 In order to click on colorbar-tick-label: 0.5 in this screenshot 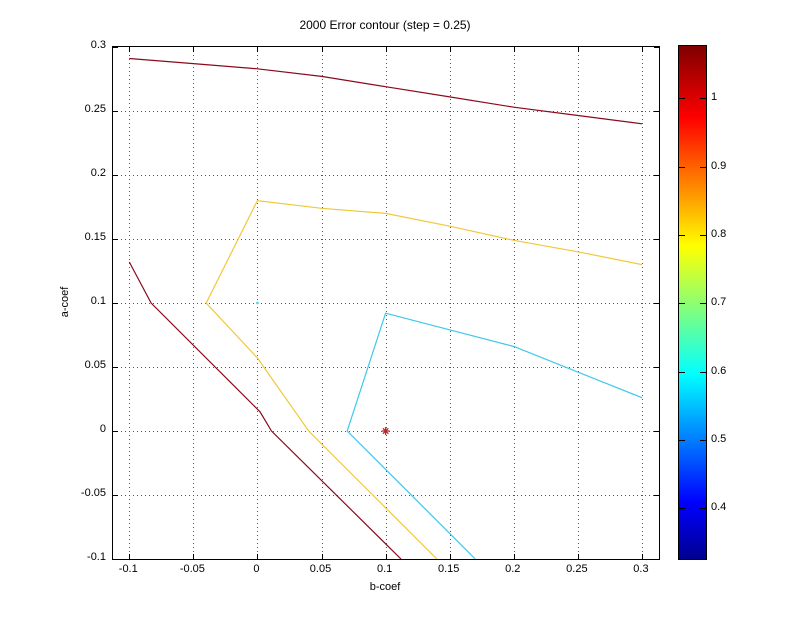, I will do `click(719, 438)`.